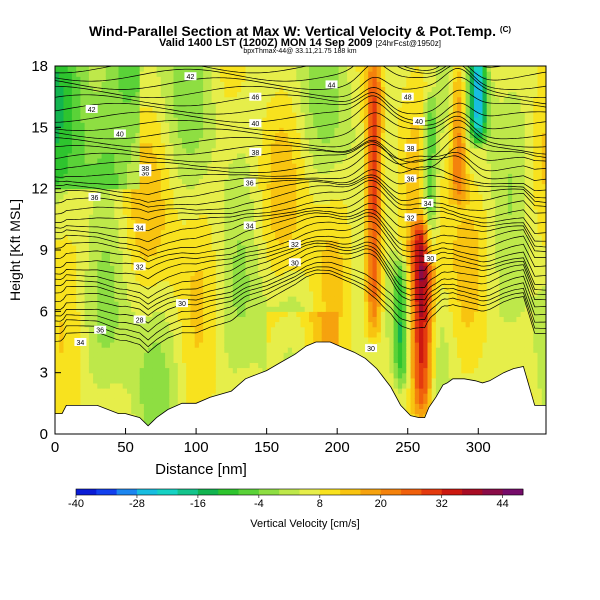 The width and height of the screenshot is (600, 600). What do you see at coordinates (44, 373) in the screenshot?
I see `y-tick-label: 3` at bounding box center [44, 373].